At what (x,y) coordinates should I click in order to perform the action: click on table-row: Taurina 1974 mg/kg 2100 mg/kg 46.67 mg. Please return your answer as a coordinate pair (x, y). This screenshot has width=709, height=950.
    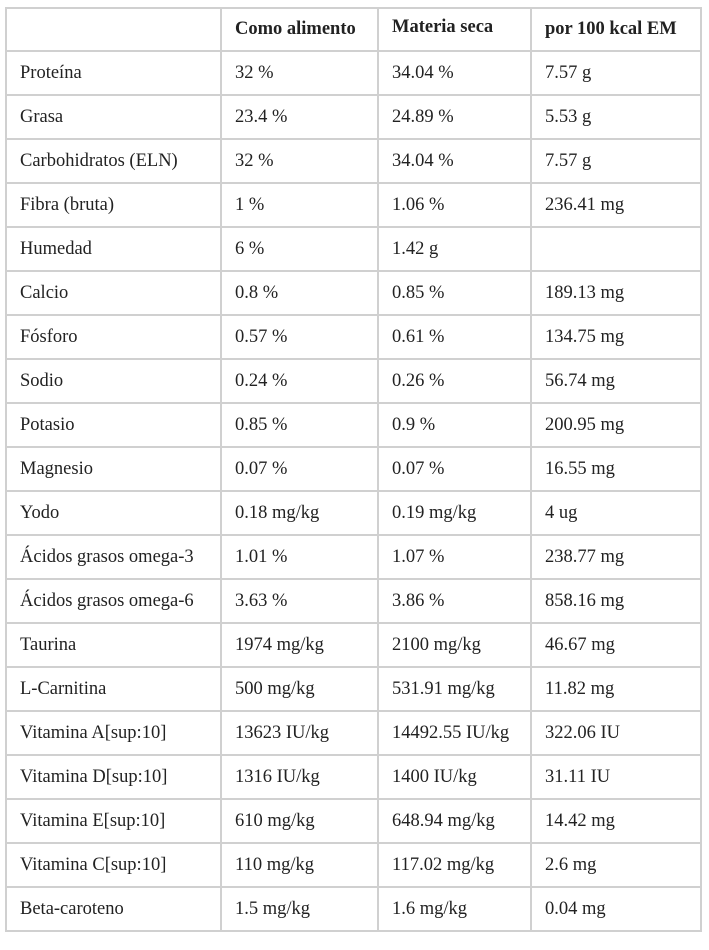
    Looking at the image, I should click on (353, 645).